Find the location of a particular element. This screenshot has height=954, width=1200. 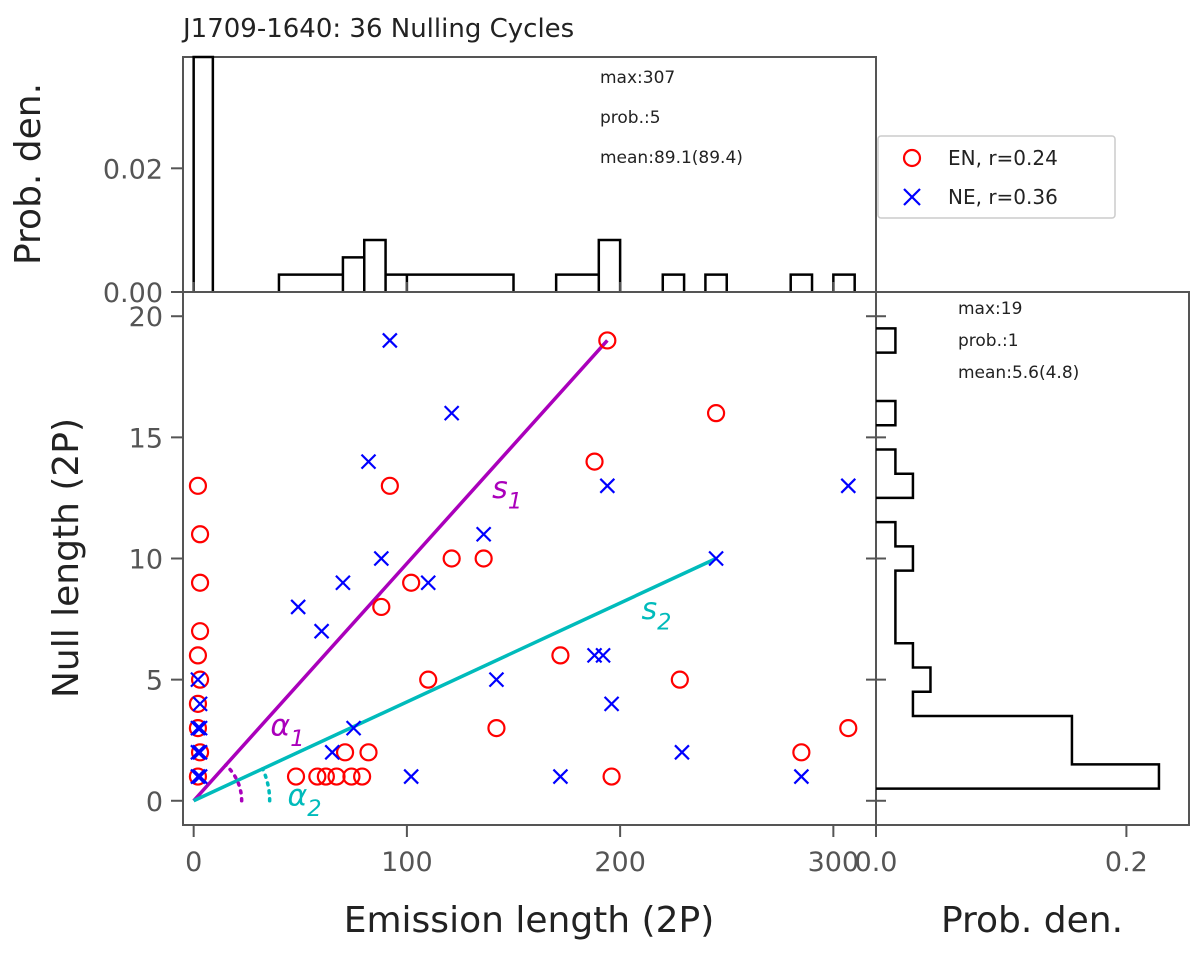

top-stat-max: max:307 is located at coordinates (637, 78).